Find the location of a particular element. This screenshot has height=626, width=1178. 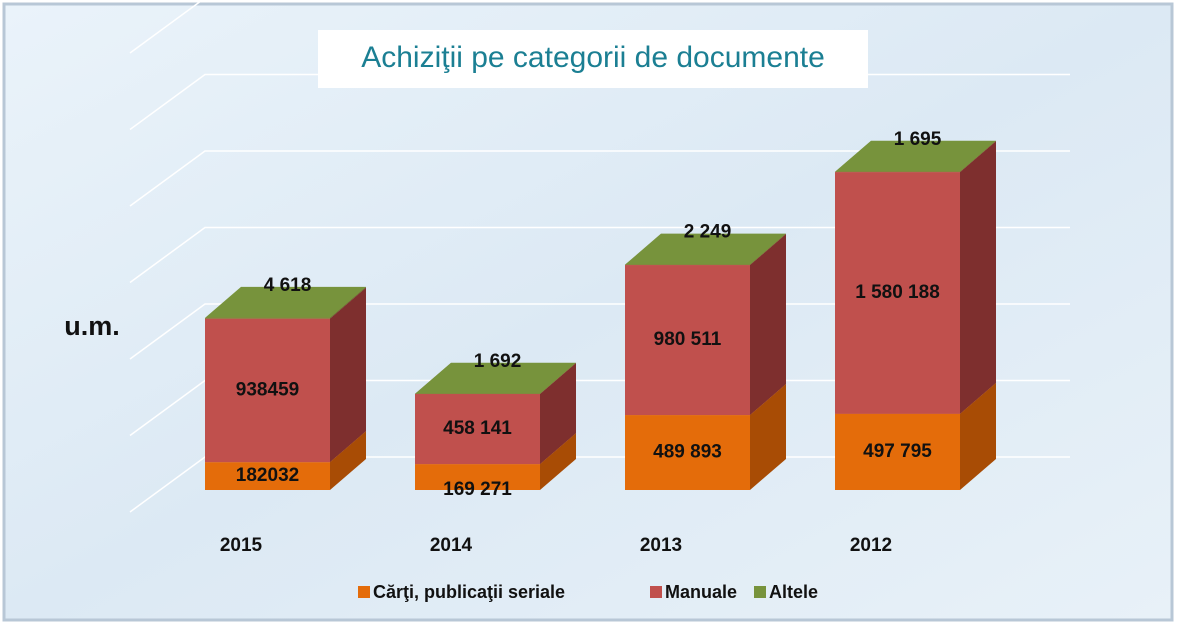

chart-title: Achiziţii pe categorii de documente is located at coordinates (593, 57).